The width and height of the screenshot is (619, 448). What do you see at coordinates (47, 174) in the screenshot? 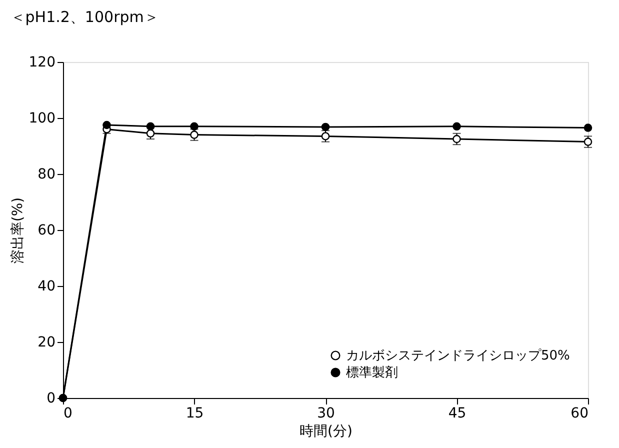
I see `y-tick-label: 80` at bounding box center [47, 174].